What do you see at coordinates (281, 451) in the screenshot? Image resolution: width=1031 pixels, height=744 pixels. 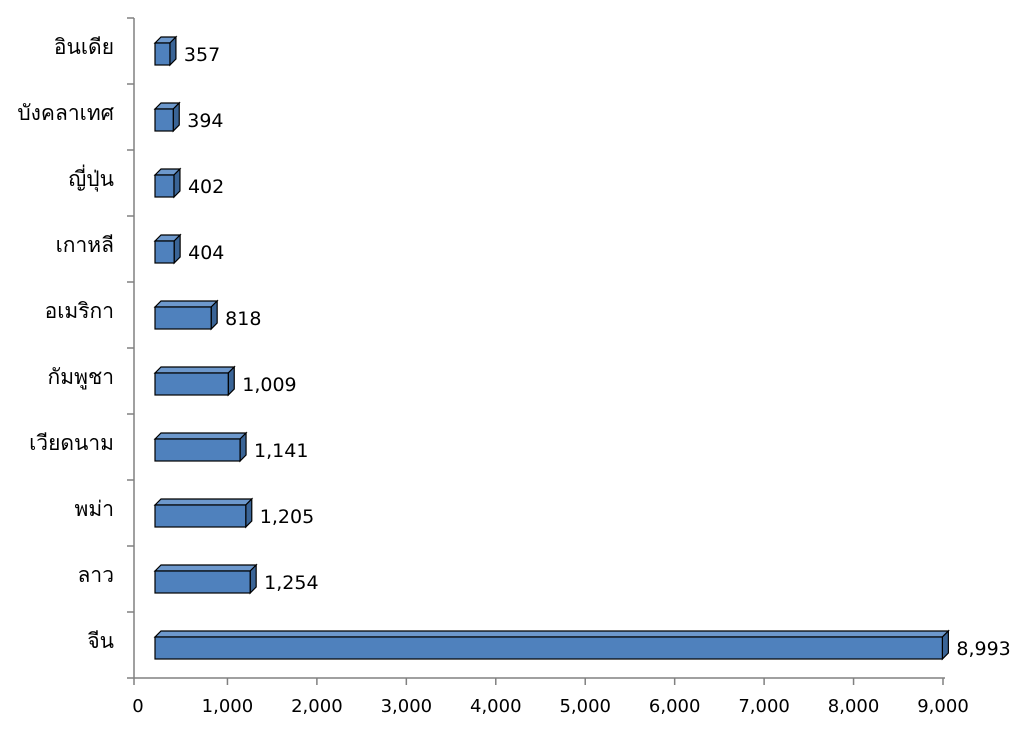 I see `bar-value-label: 1,141` at bounding box center [281, 451].